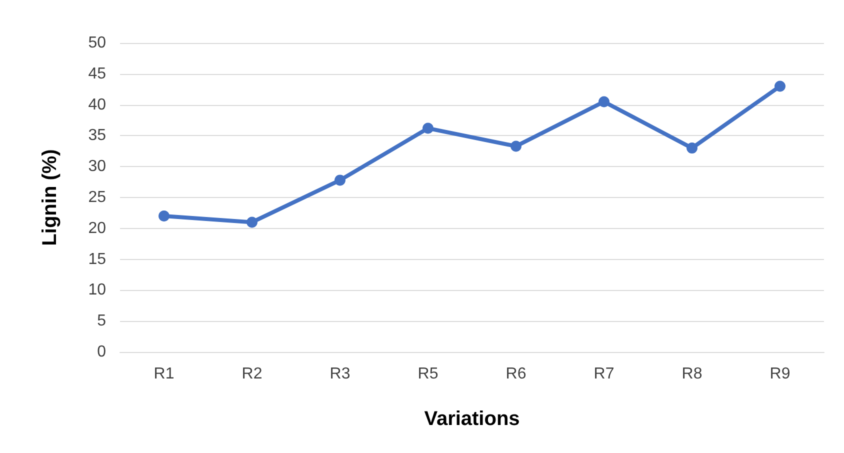  Describe the element at coordinates (516, 374) in the screenshot. I see `x-tick-label: R6` at that location.